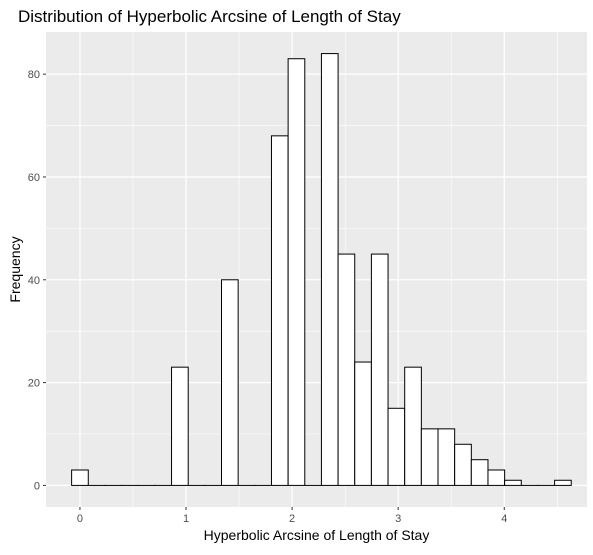  I want to click on x-tick-label: 1, so click(186, 519).